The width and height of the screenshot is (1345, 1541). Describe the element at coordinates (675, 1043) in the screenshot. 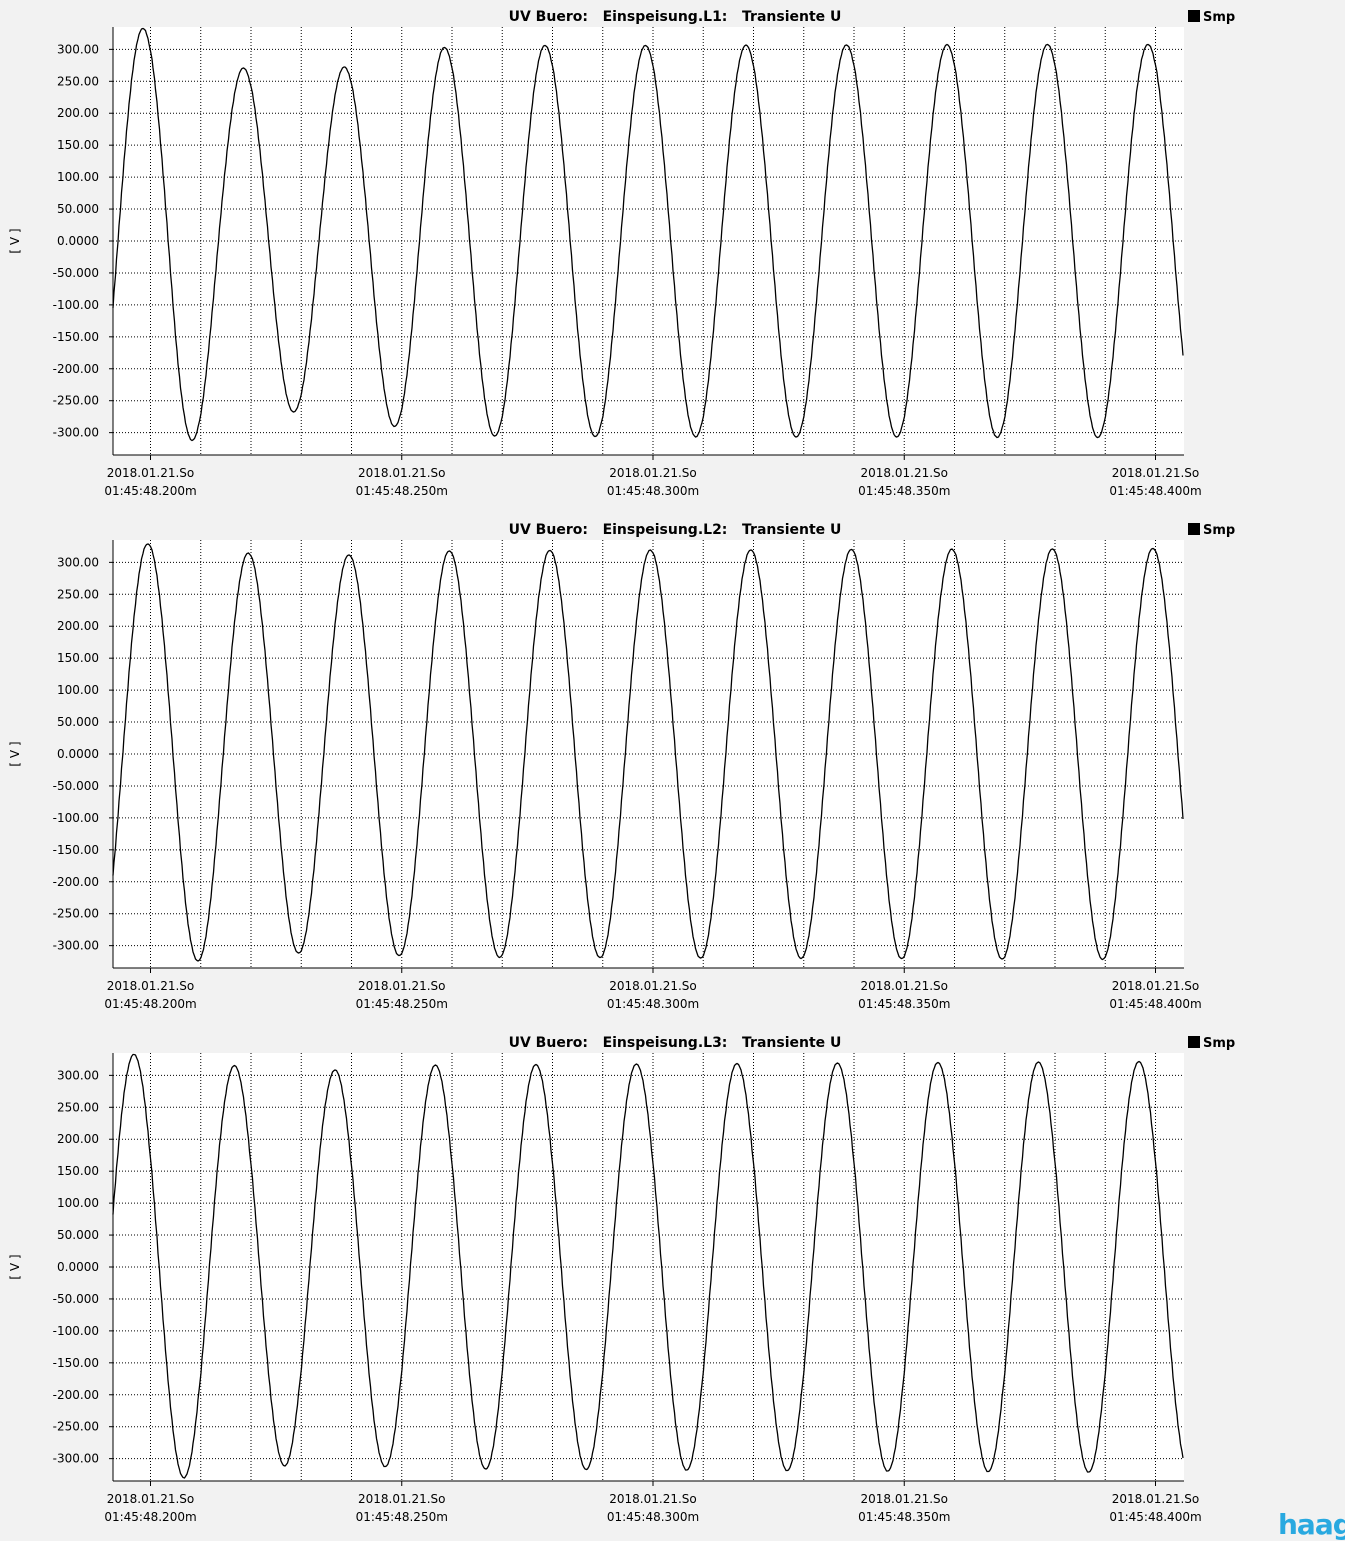

I see `chart-title: UV Buero: Einspeisung.L3: Transiente U` at that location.